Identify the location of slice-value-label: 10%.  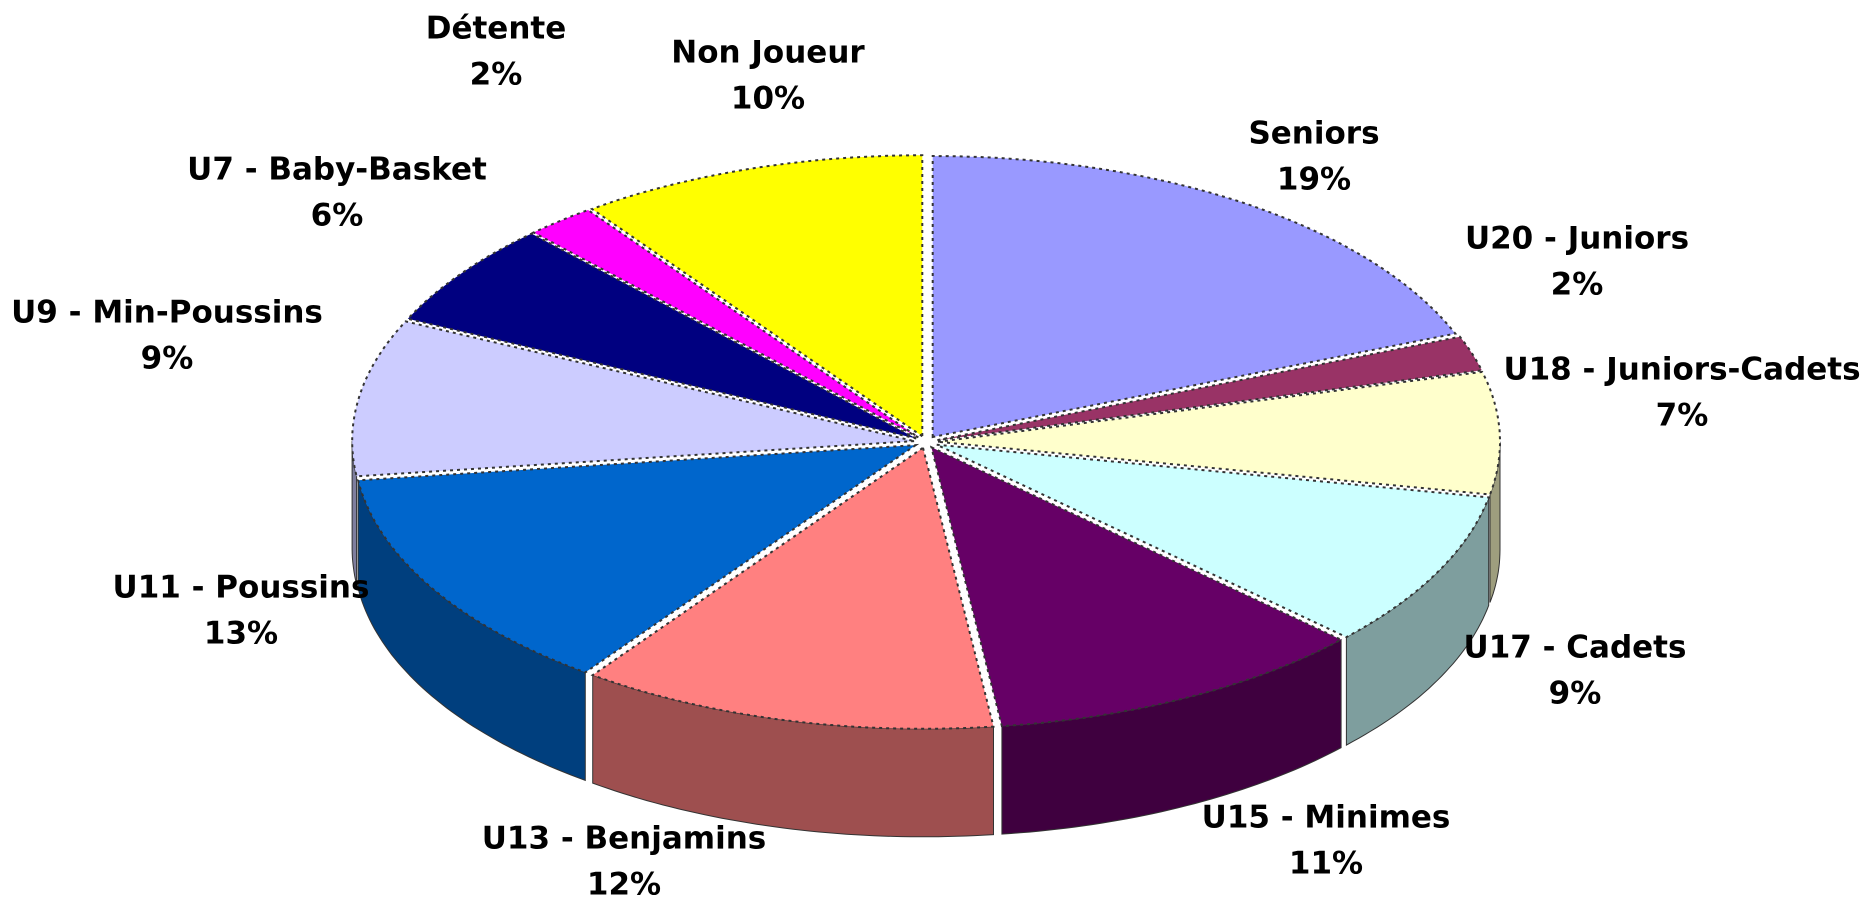
(768, 99).